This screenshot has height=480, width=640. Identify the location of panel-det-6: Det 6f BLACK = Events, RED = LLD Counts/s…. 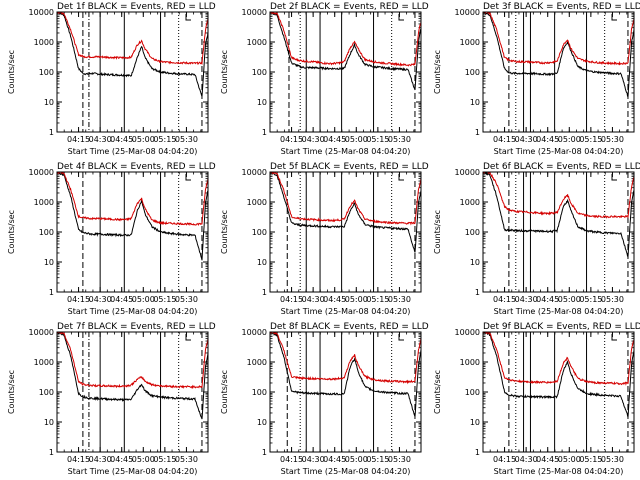
(536, 239).